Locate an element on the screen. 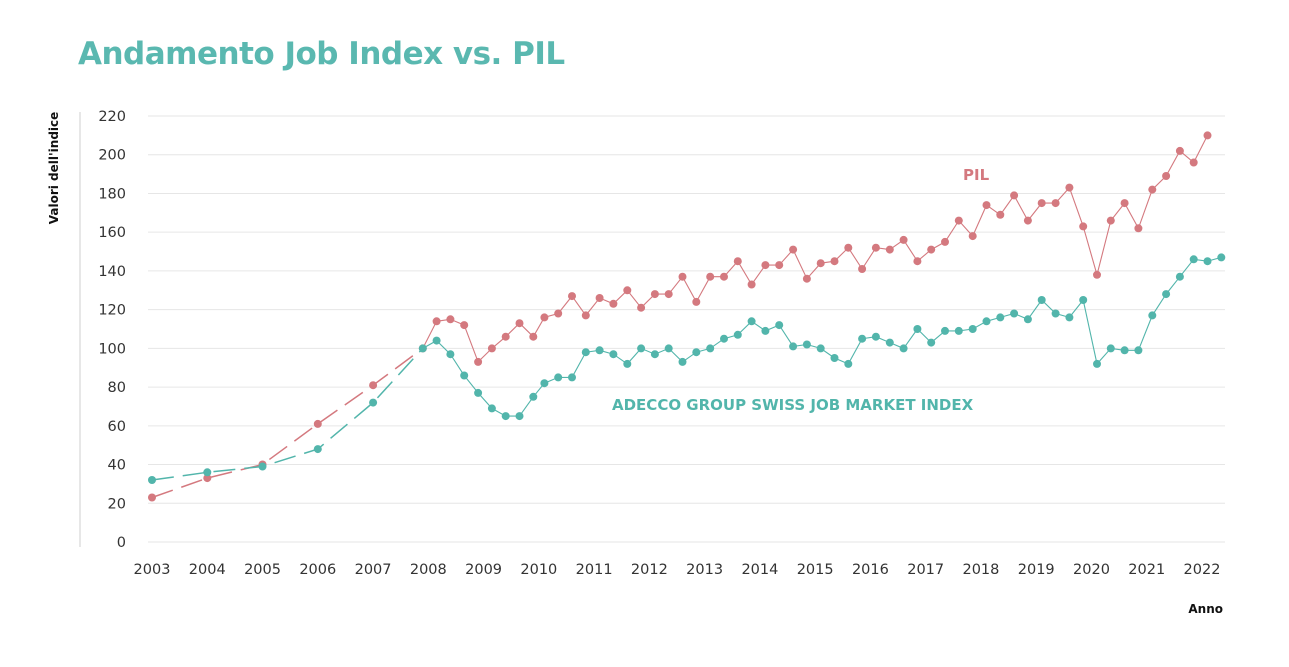 This screenshot has height=667, width=1289. x-tick-label: 2013 is located at coordinates (704, 570).